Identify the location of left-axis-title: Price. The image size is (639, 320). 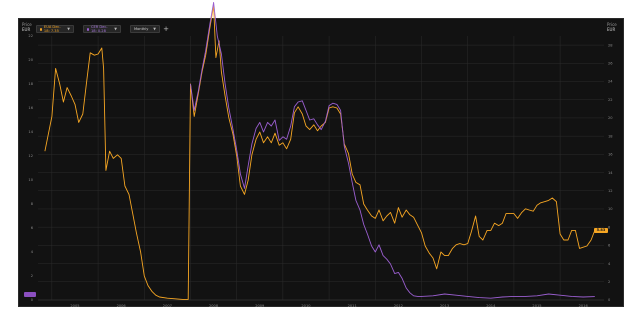
(27, 24).